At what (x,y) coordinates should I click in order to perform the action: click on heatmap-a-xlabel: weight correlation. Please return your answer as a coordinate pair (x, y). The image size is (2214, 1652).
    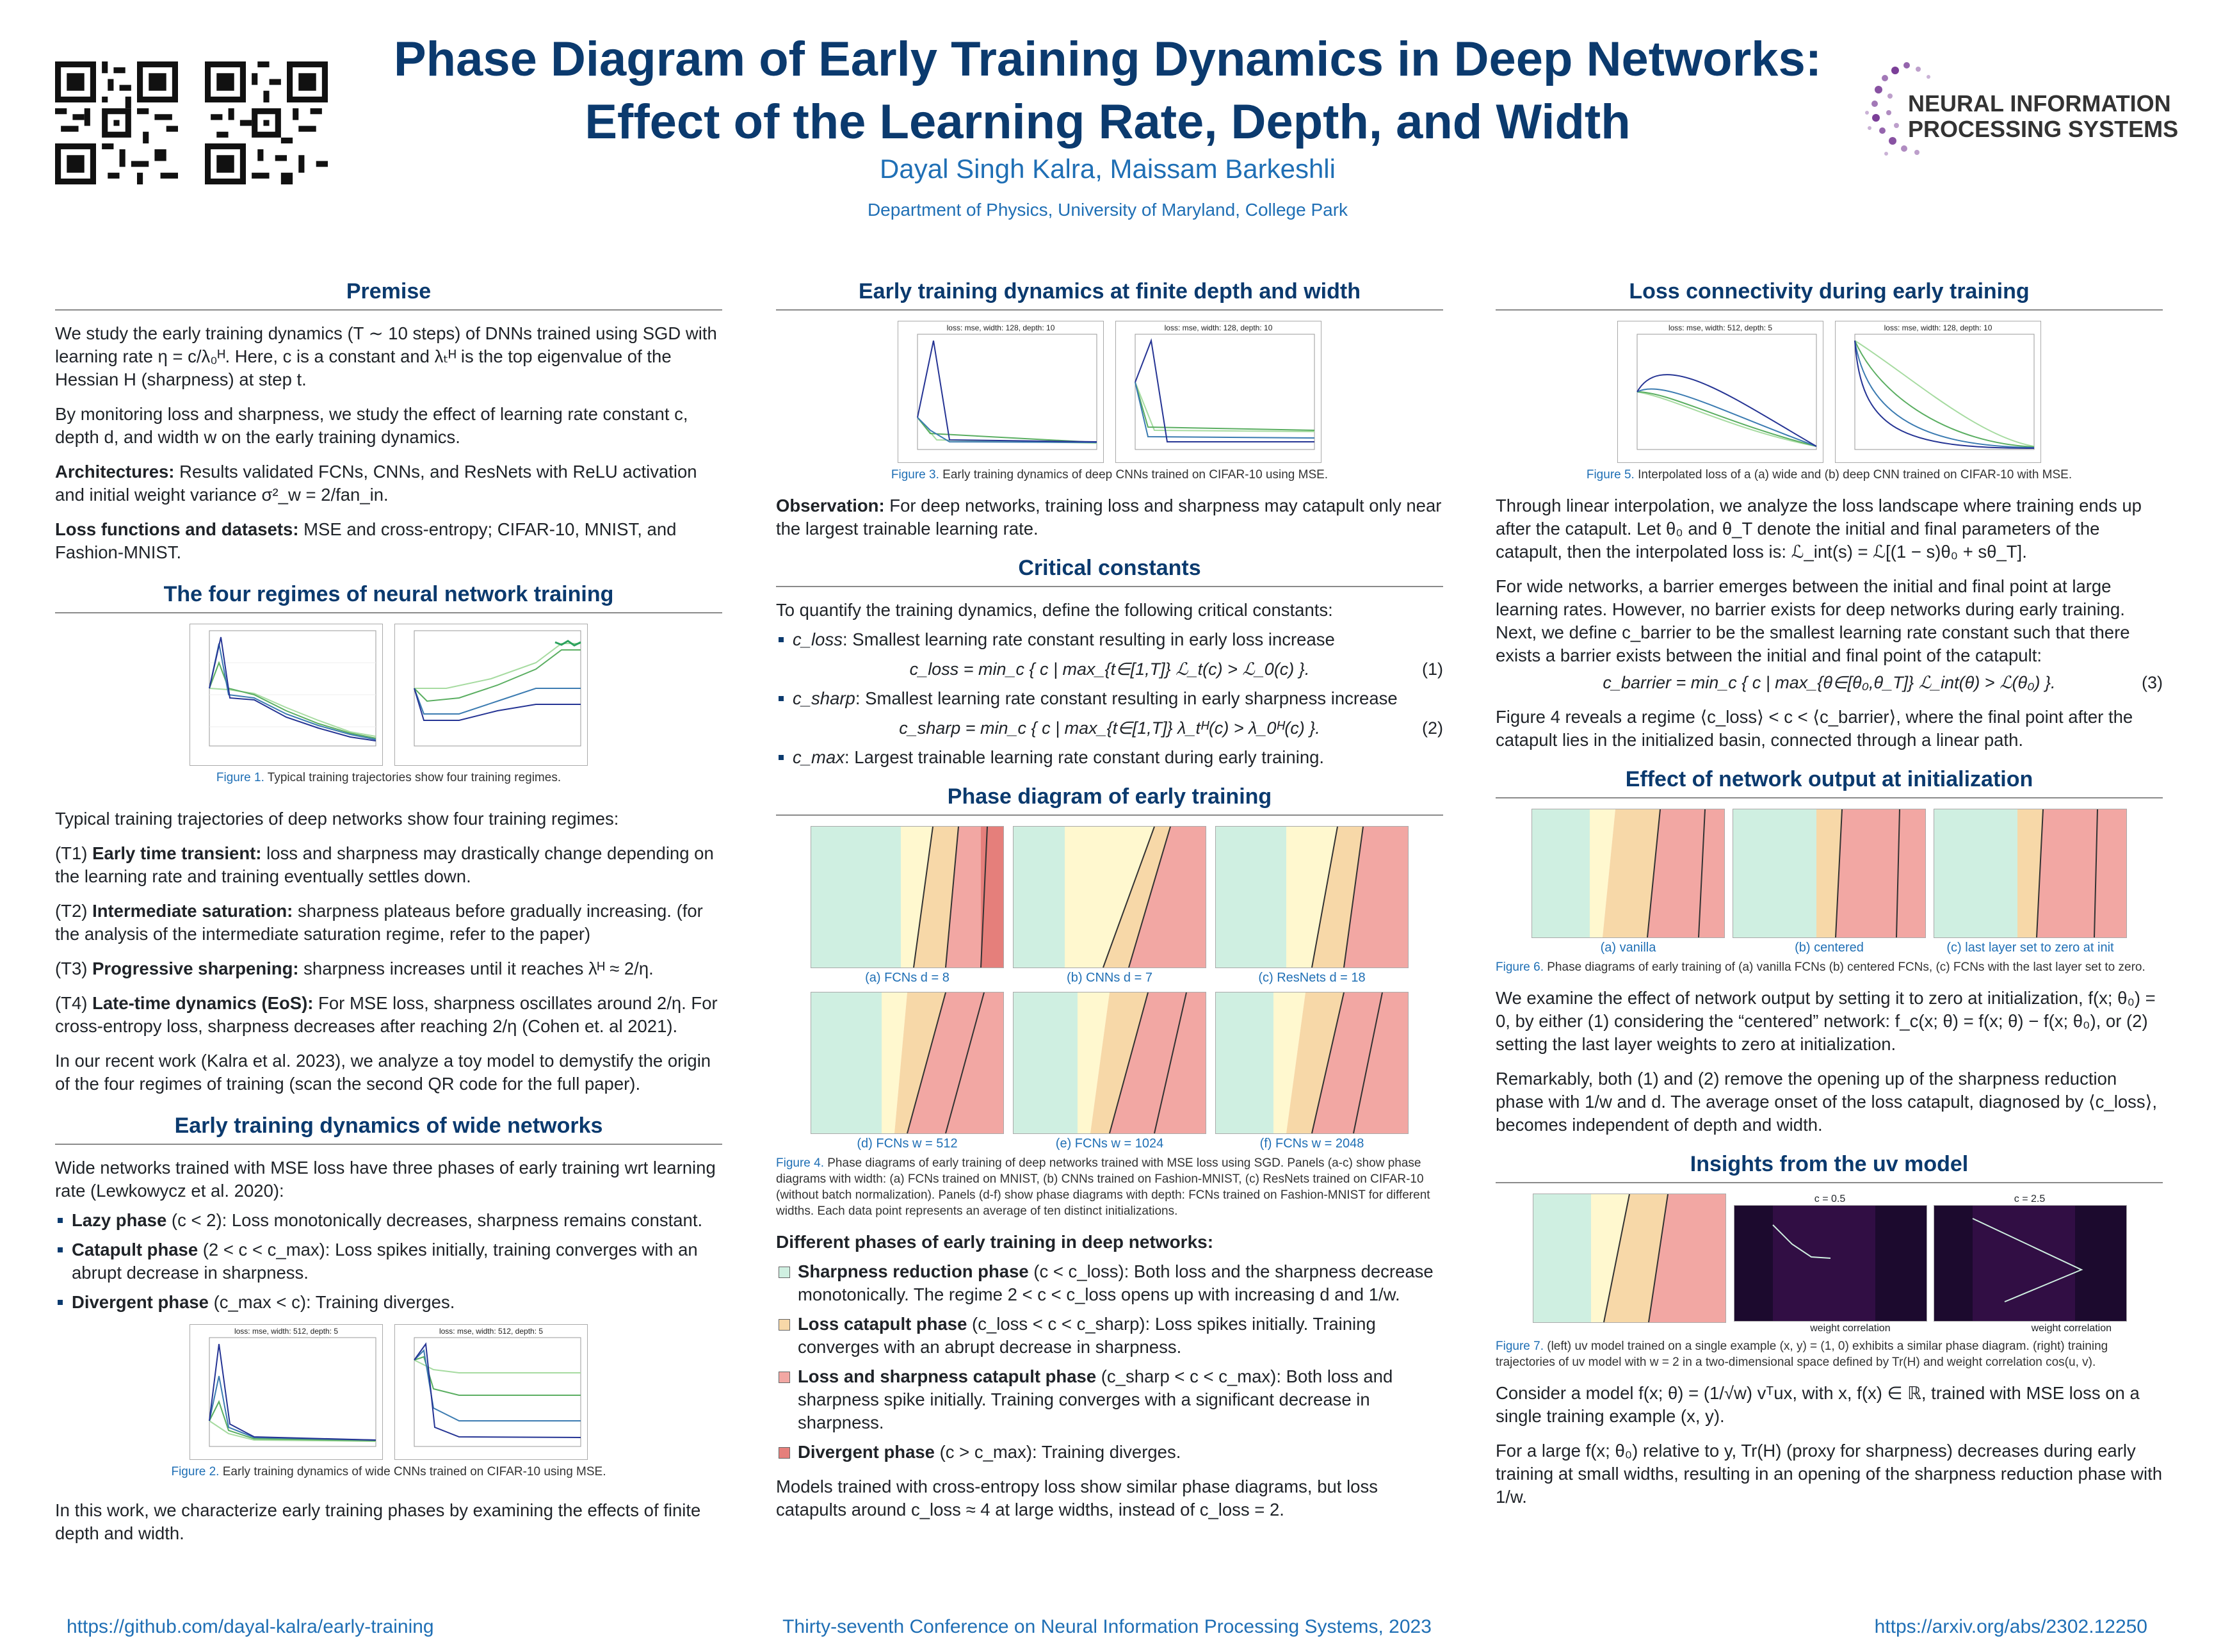
    Looking at the image, I should click on (1850, 1329).